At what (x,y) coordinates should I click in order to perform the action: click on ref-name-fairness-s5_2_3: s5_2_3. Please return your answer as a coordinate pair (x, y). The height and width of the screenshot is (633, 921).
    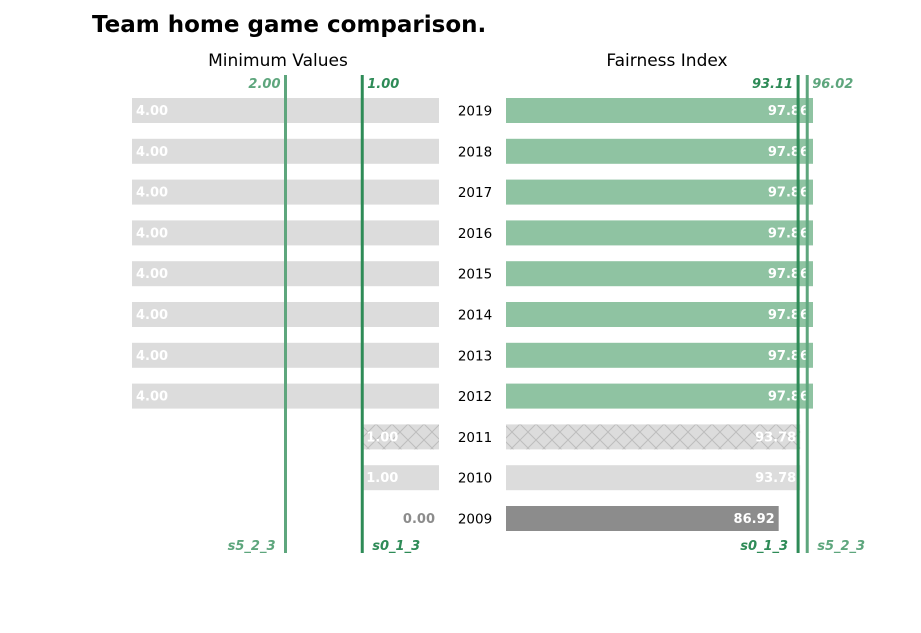
    Looking at the image, I should click on (841, 546).